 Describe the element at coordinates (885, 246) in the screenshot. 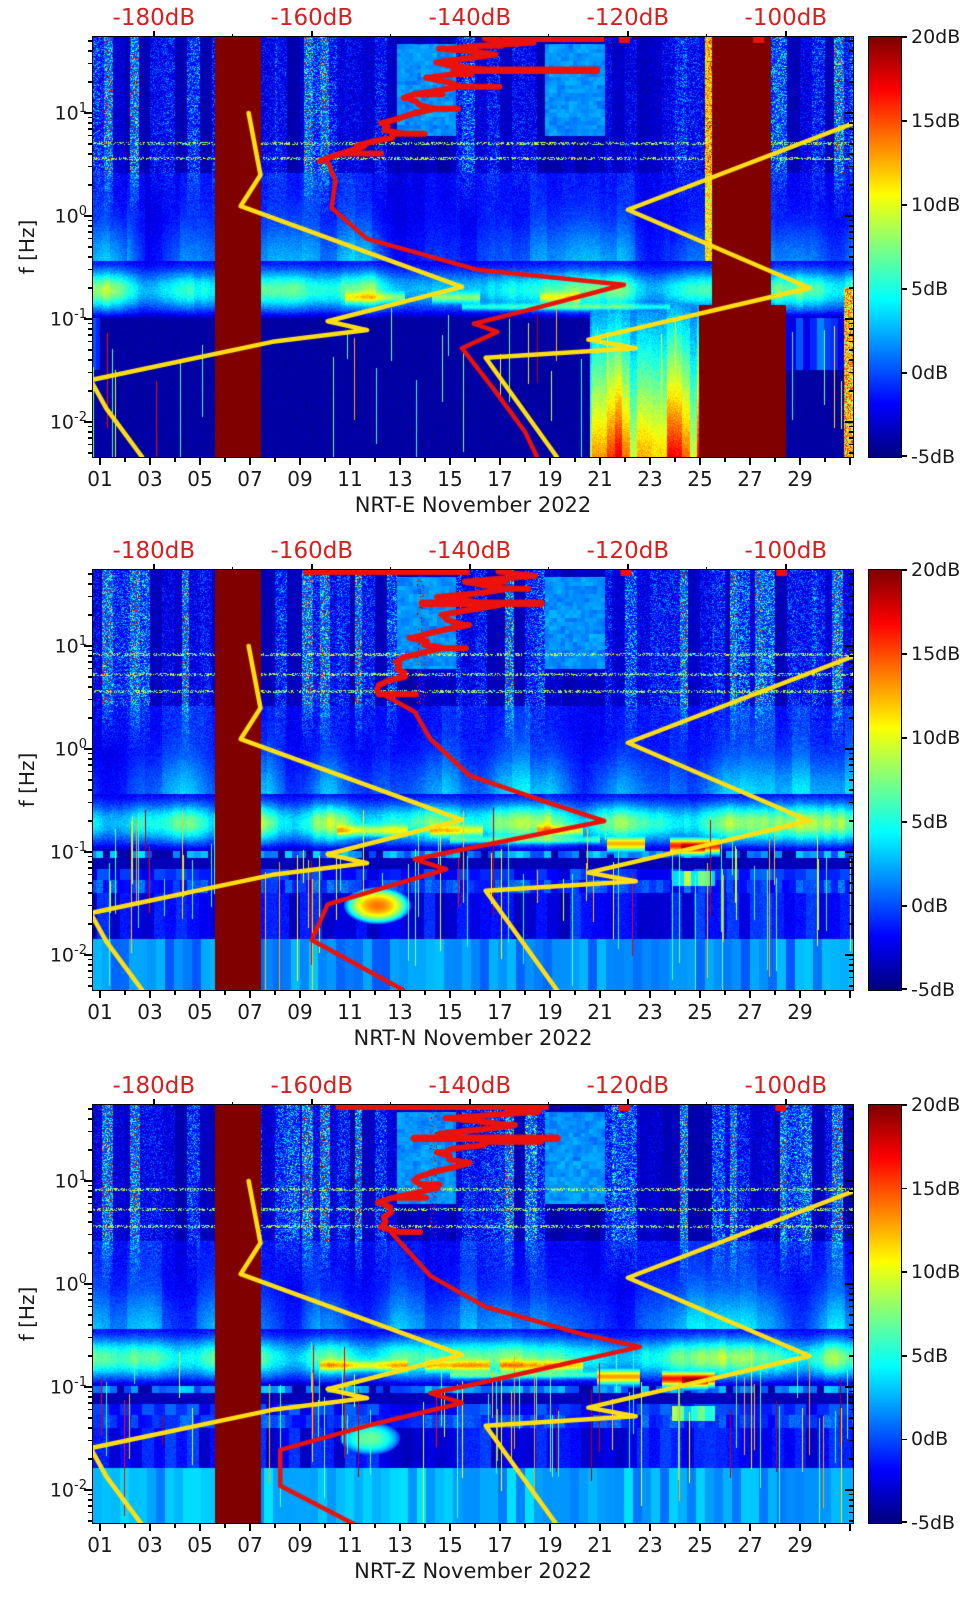

I see `colorbar-canvas` at that location.